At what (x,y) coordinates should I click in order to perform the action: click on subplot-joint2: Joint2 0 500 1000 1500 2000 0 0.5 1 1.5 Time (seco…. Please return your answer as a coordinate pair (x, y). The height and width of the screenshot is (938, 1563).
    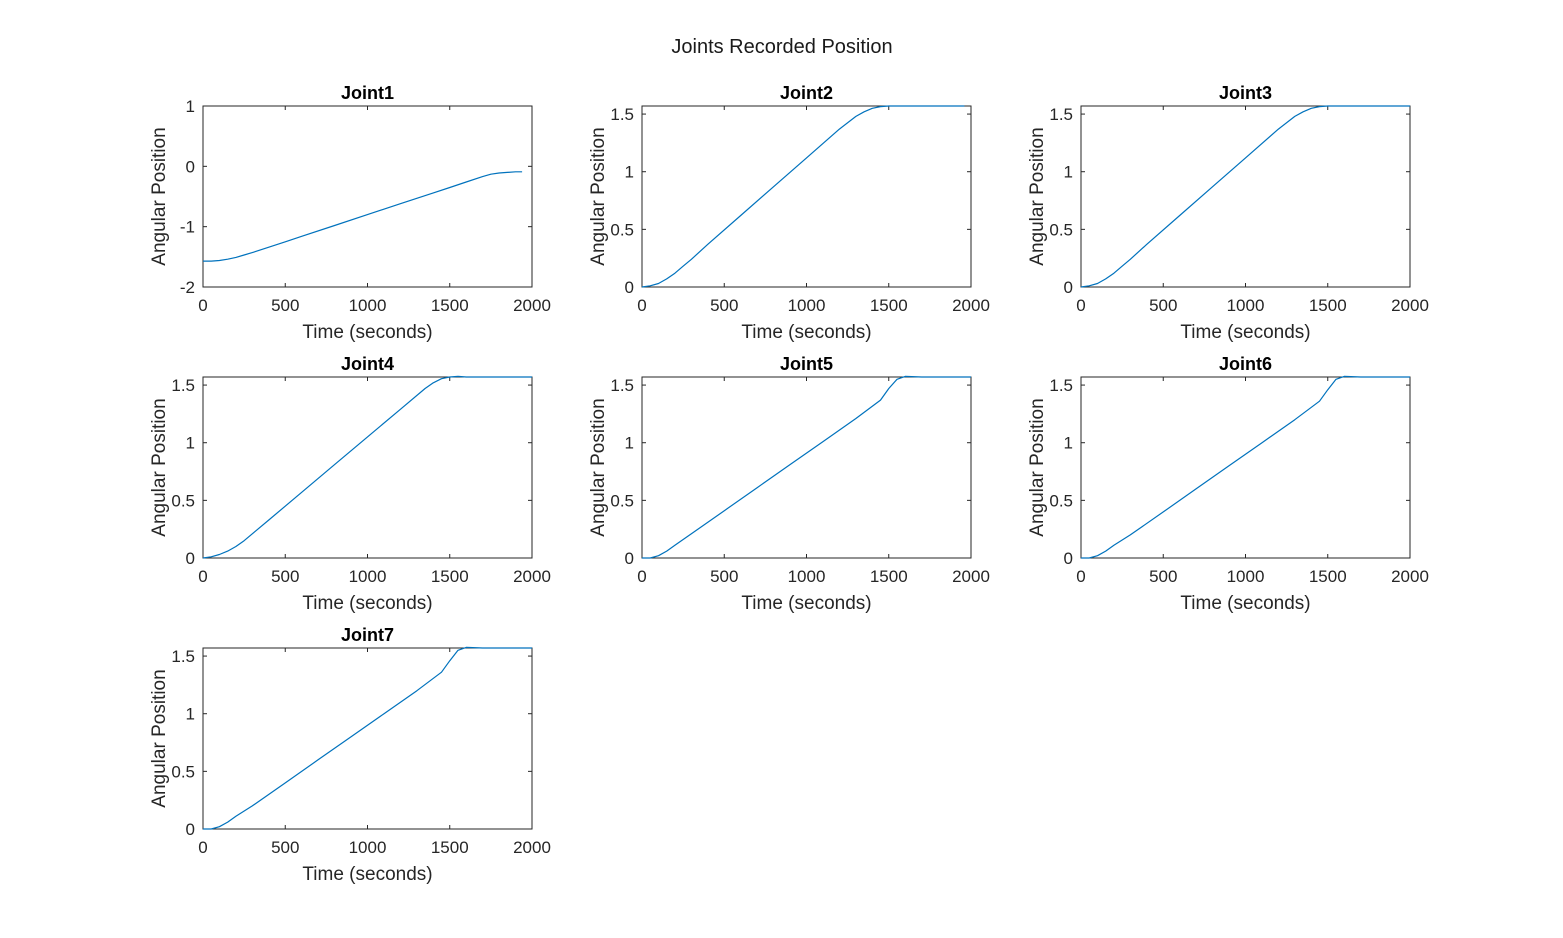
    Looking at the image, I should click on (789, 213).